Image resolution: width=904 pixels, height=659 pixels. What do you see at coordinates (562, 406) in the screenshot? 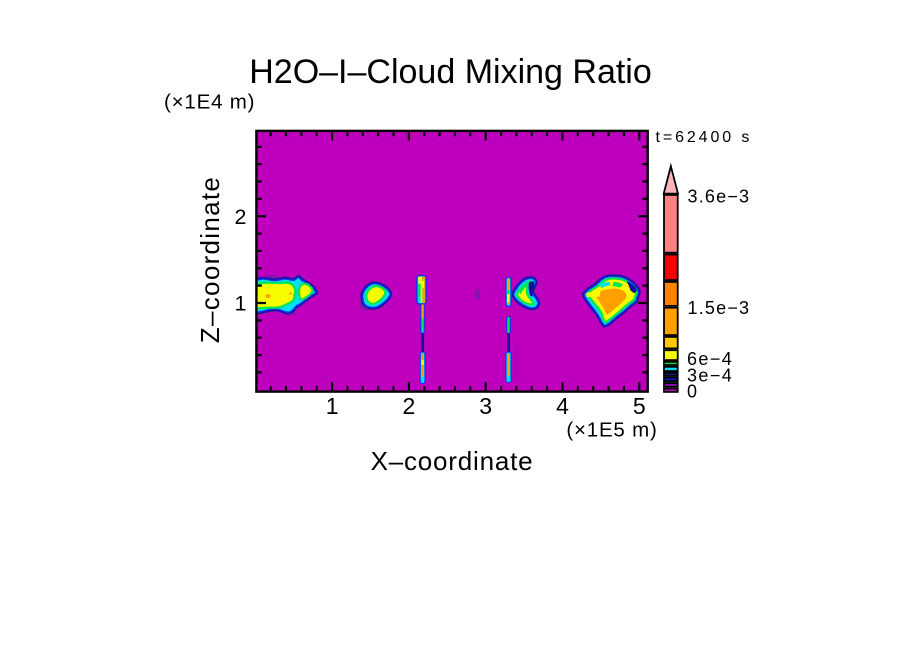
I see `svg-text: 4` at bounding box center [562, 406].